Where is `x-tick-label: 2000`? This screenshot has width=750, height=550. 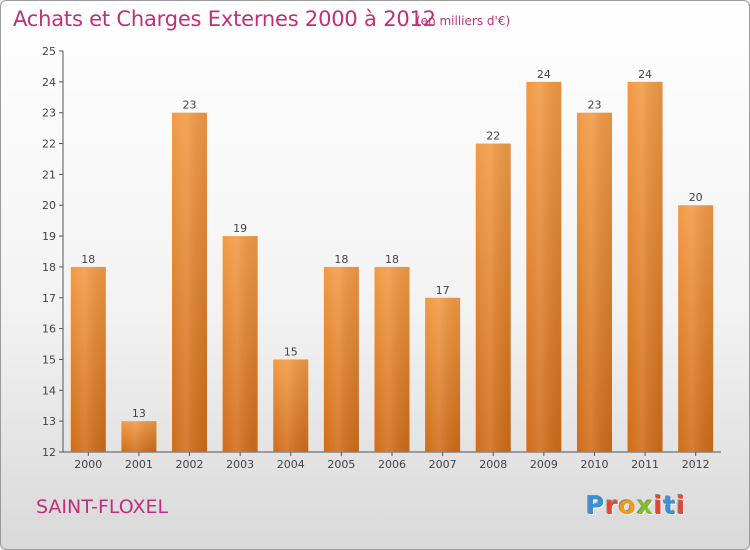
x-tick-label: 2000 is located at coordinates (88, 464).